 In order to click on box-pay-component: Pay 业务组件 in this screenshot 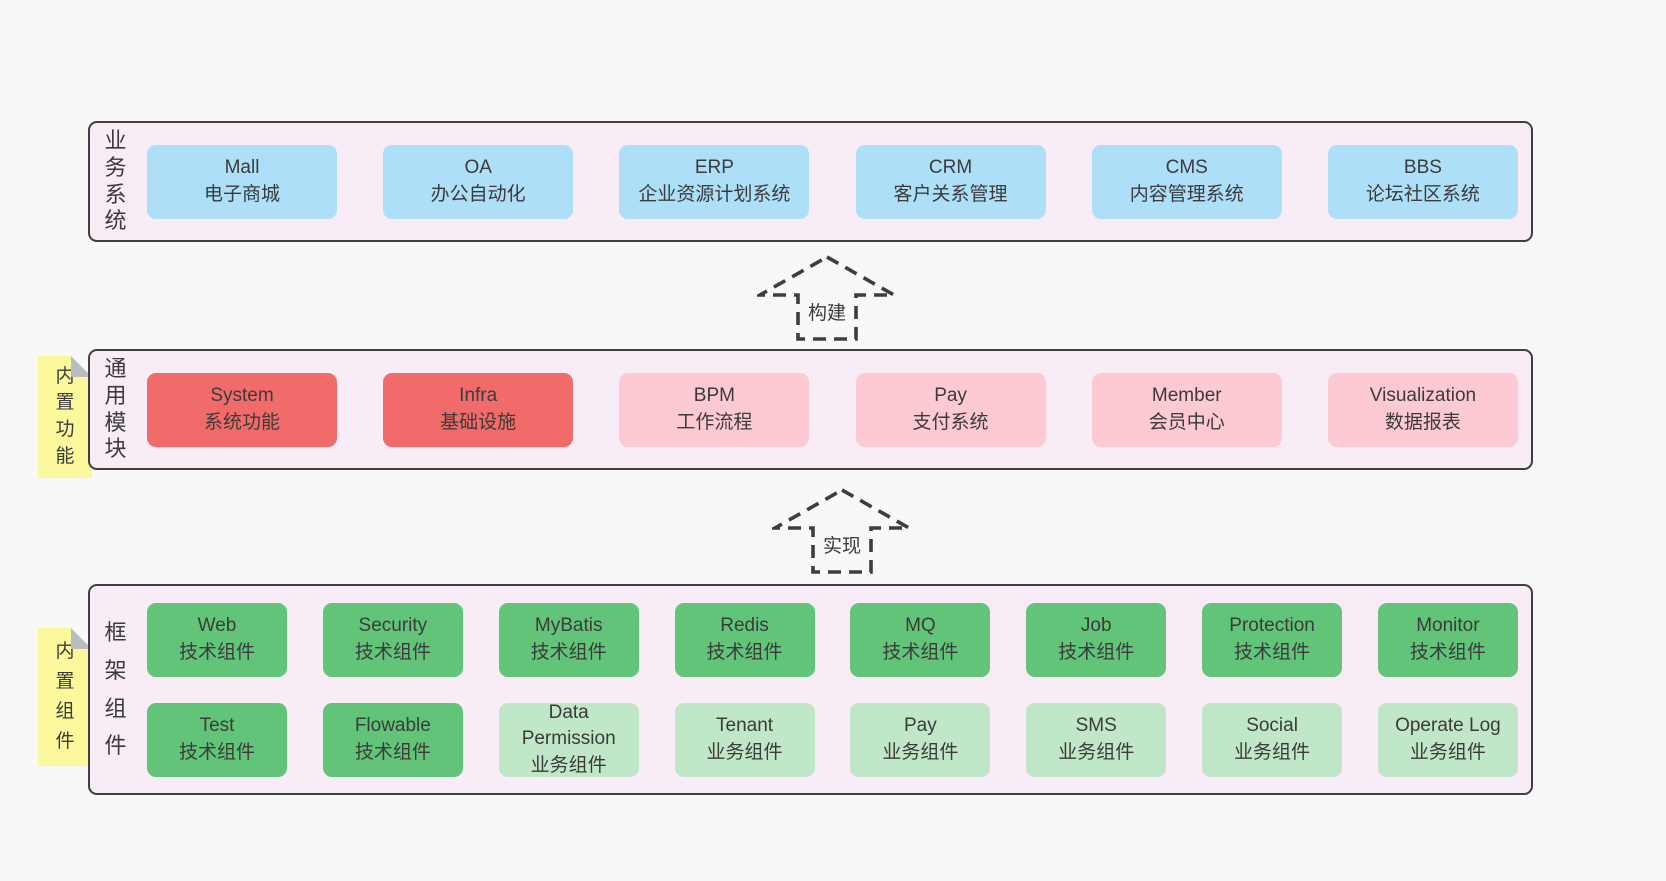, I will do `click(920, 739)`.